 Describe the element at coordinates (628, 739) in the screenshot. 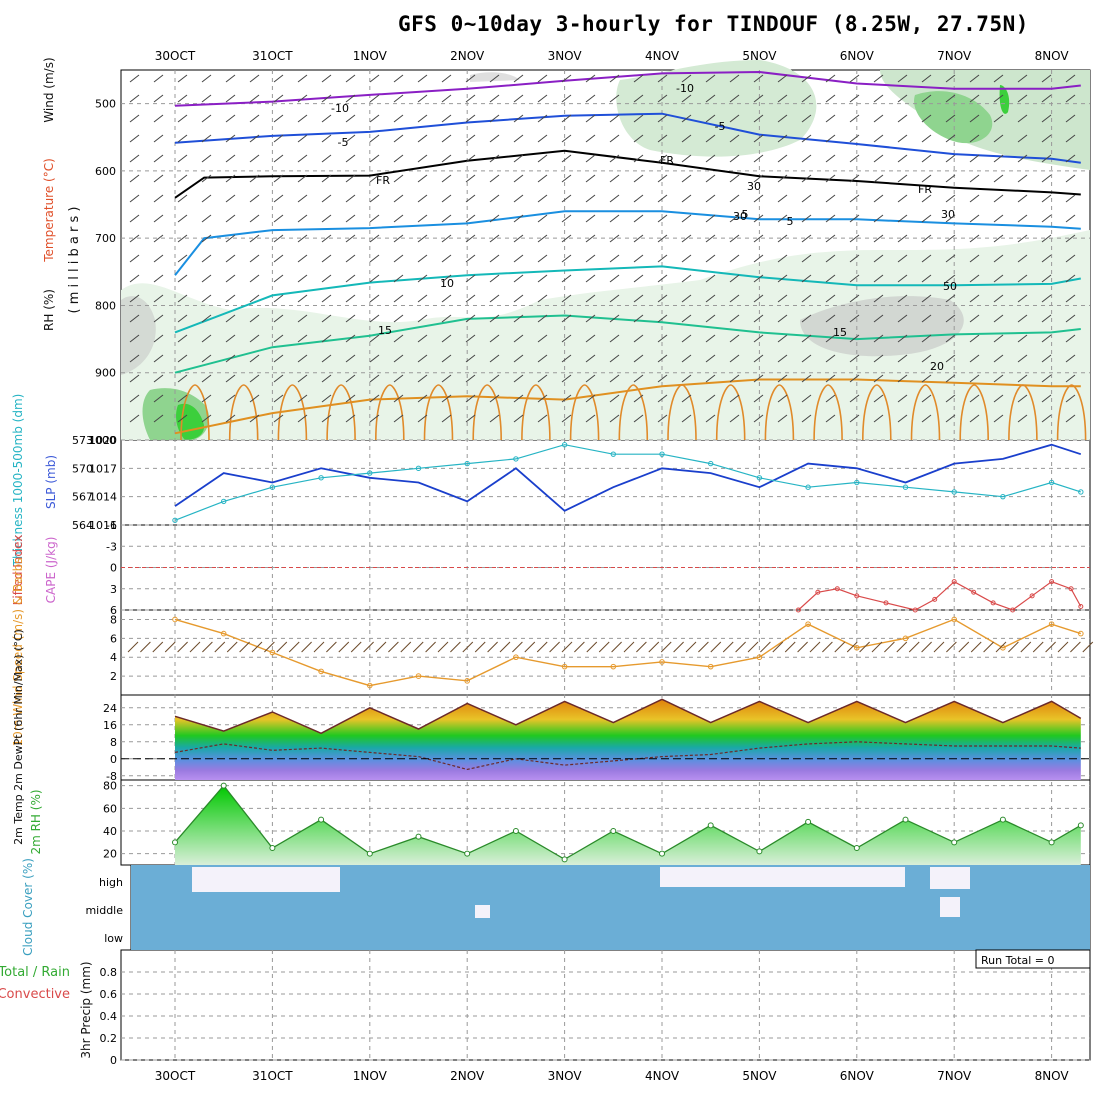

I see `temp-area` at that location.